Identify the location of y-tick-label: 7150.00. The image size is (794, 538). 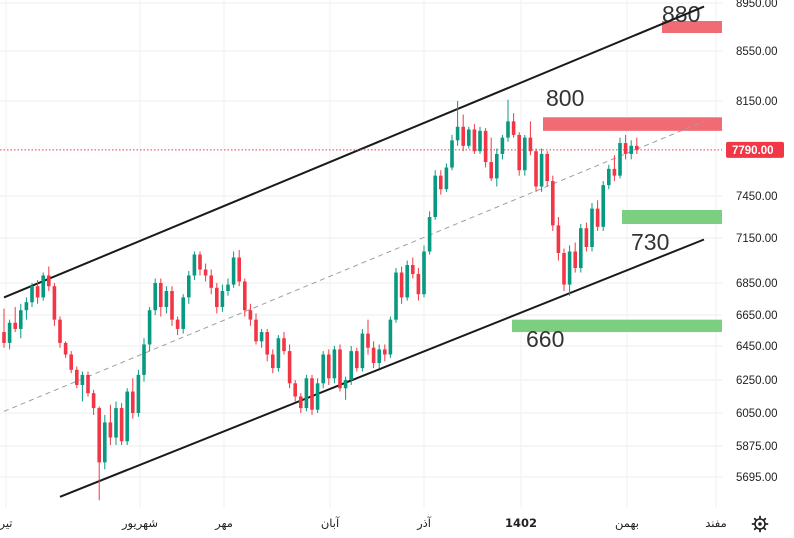
(757, 239).